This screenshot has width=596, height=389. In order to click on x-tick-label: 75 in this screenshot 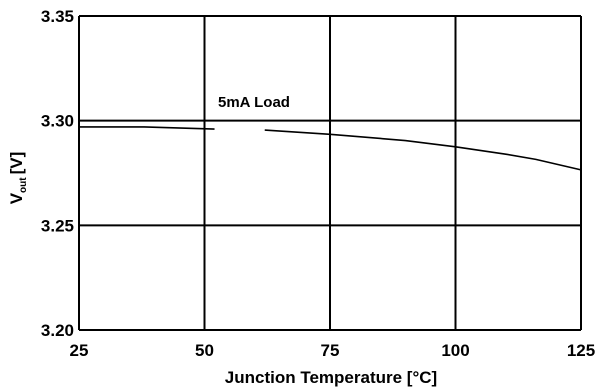, I will do `click(330, 350)`.